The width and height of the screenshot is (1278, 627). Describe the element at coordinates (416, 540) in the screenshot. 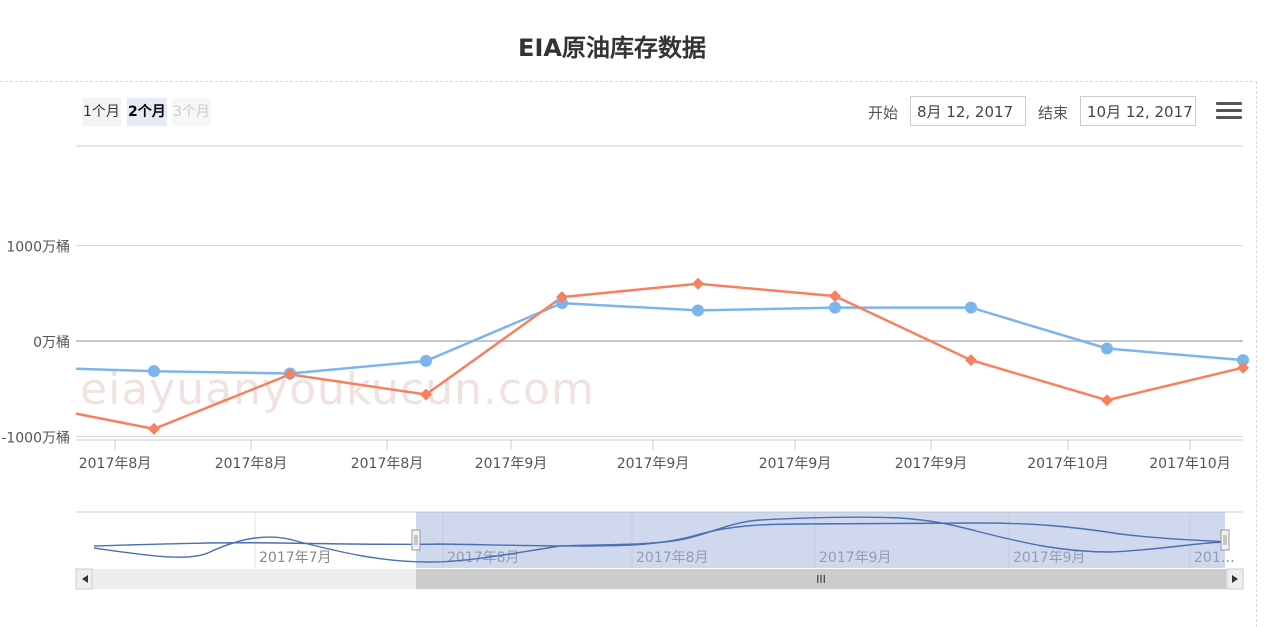

I see `navigator-handle-left` at that location.